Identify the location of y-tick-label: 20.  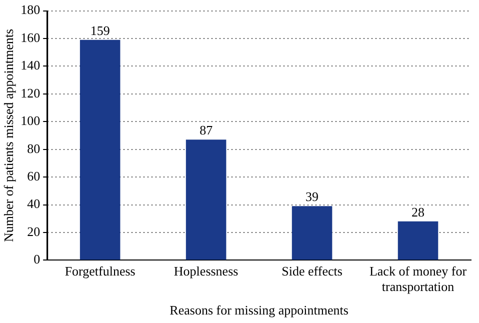
(33, 231).